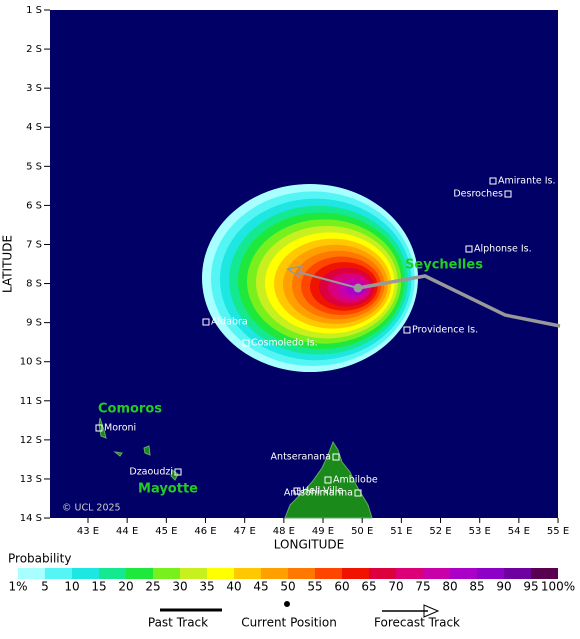 Image resolution: width=580 pixels, height=639 pixels. Describe the element at coordinates (34, 49) in the screenshot. I see `lat-tick-label: 2 S` at that location.